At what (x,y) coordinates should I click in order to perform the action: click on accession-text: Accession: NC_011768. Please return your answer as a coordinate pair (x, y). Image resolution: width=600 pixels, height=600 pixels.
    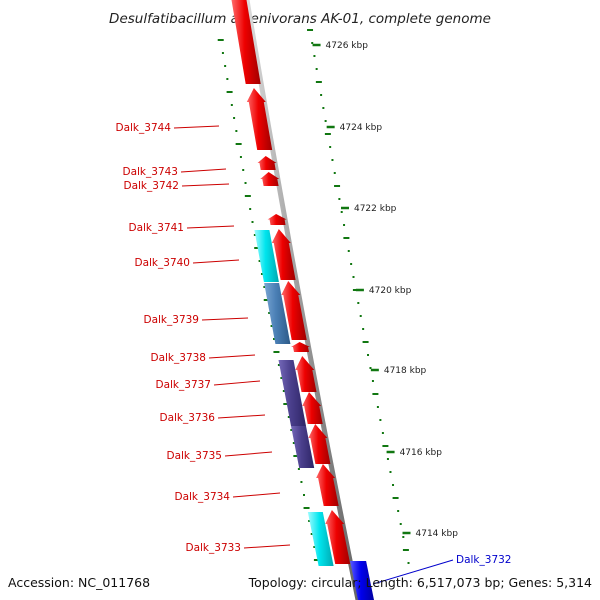
    Looking at the image, I should click on (79, 582).